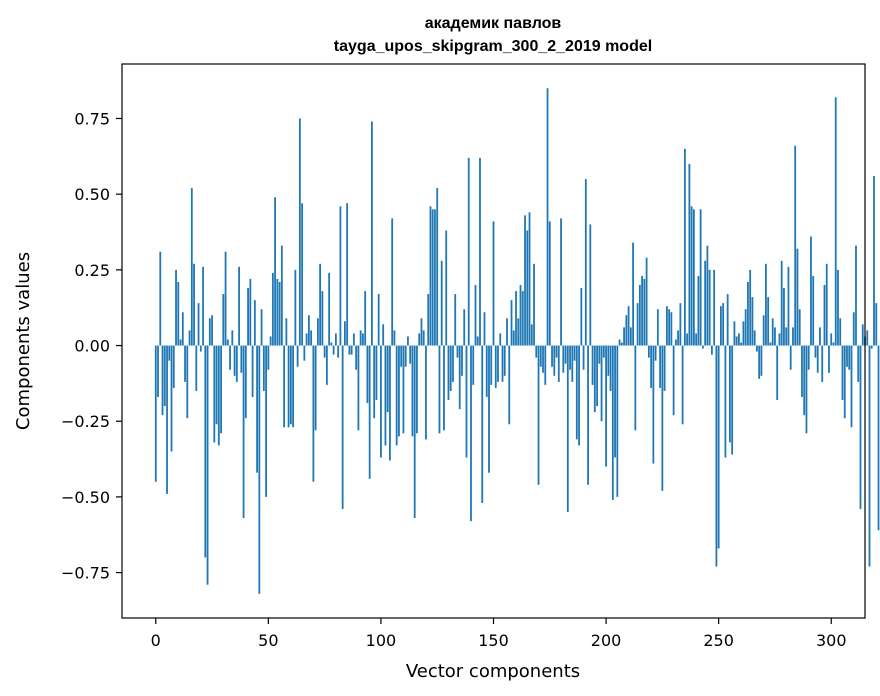 This screenshot has height=696, width=880. I want to click on x-axis-label: Vector components, so click(493, 671).